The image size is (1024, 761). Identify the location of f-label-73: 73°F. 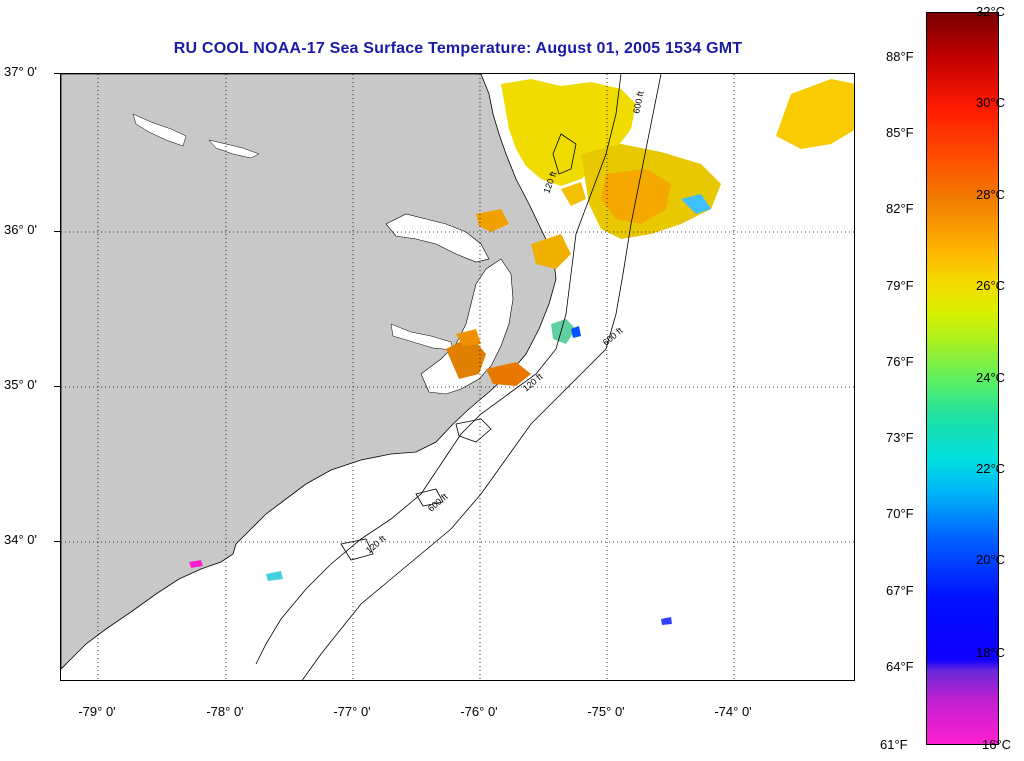
(900, 437).